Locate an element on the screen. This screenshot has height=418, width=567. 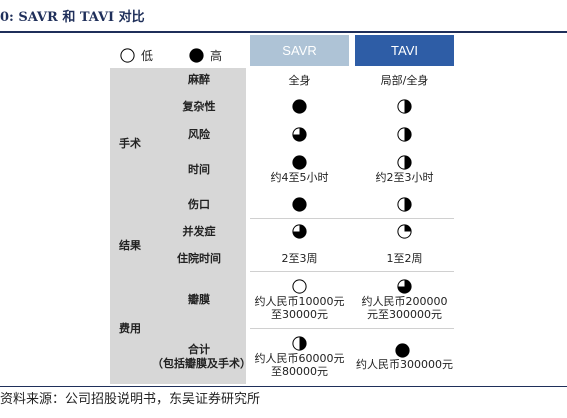
savr-complication-cell is located at coordinates (299, 232).